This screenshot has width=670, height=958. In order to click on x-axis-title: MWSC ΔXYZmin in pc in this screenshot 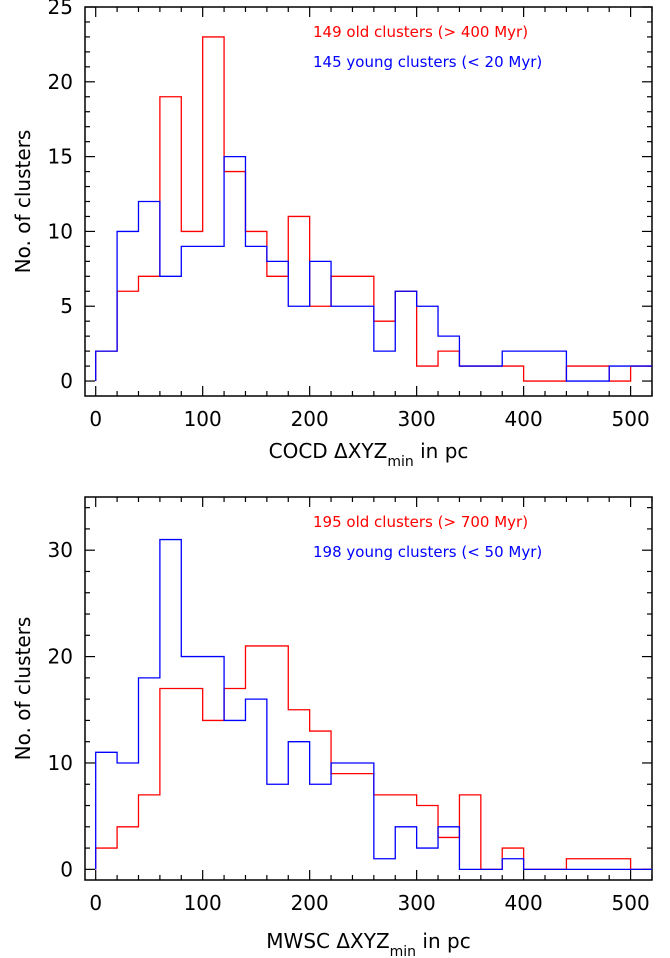, I will do `click(368, 943)`.